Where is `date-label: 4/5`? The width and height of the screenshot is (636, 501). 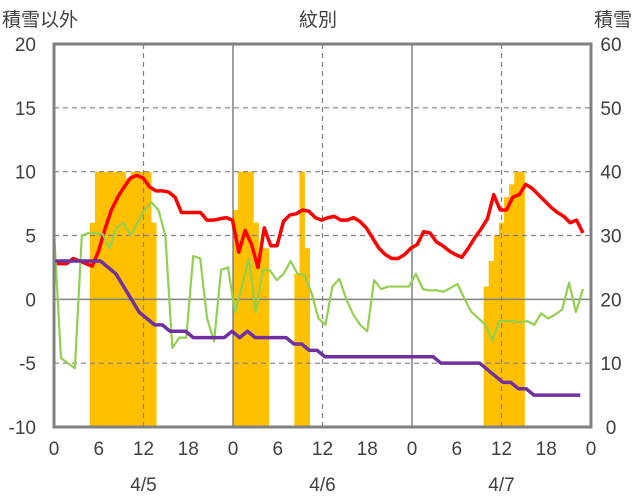
date-label: 4/5 is located at coordinates (143, 485).